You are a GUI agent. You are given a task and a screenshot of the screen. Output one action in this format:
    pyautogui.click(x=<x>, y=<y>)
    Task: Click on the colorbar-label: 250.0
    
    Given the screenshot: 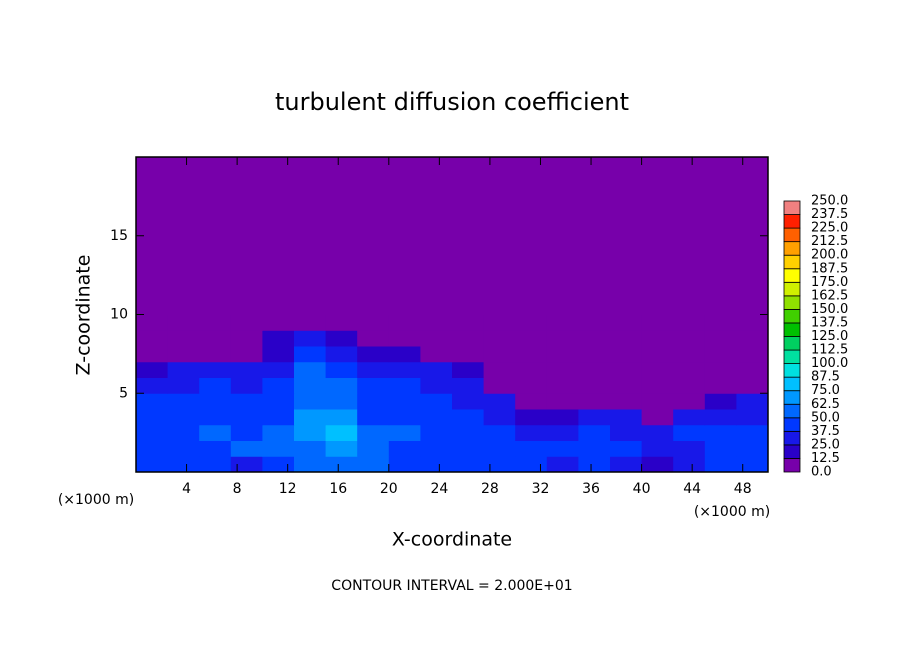 What is the action you would take?
    pyautogui.click(x=829, y=201)
    